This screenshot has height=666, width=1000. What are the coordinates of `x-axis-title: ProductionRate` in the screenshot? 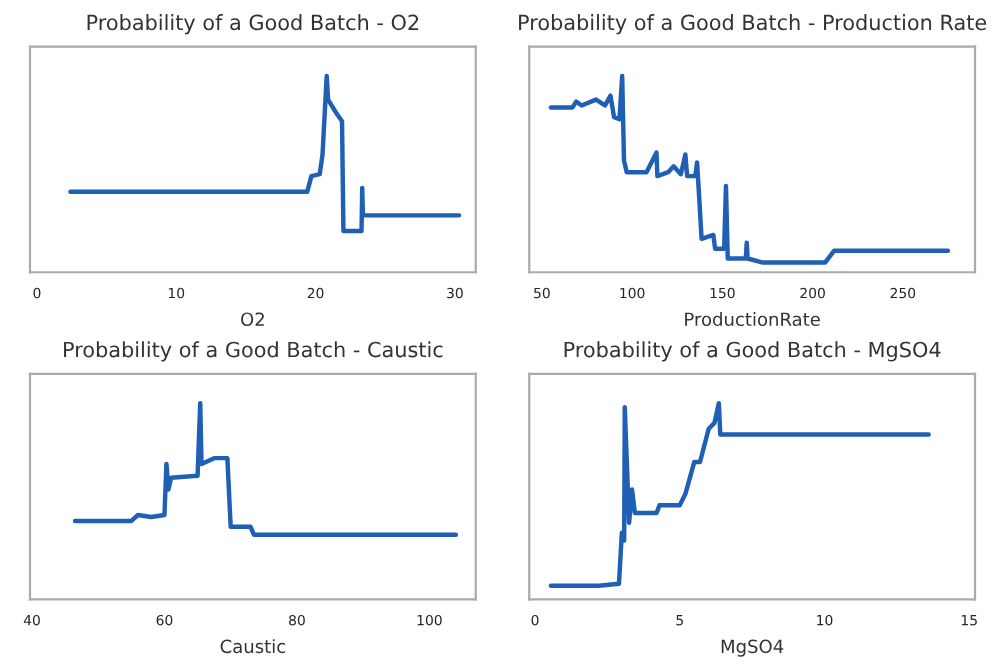 It's located at (752, 319).